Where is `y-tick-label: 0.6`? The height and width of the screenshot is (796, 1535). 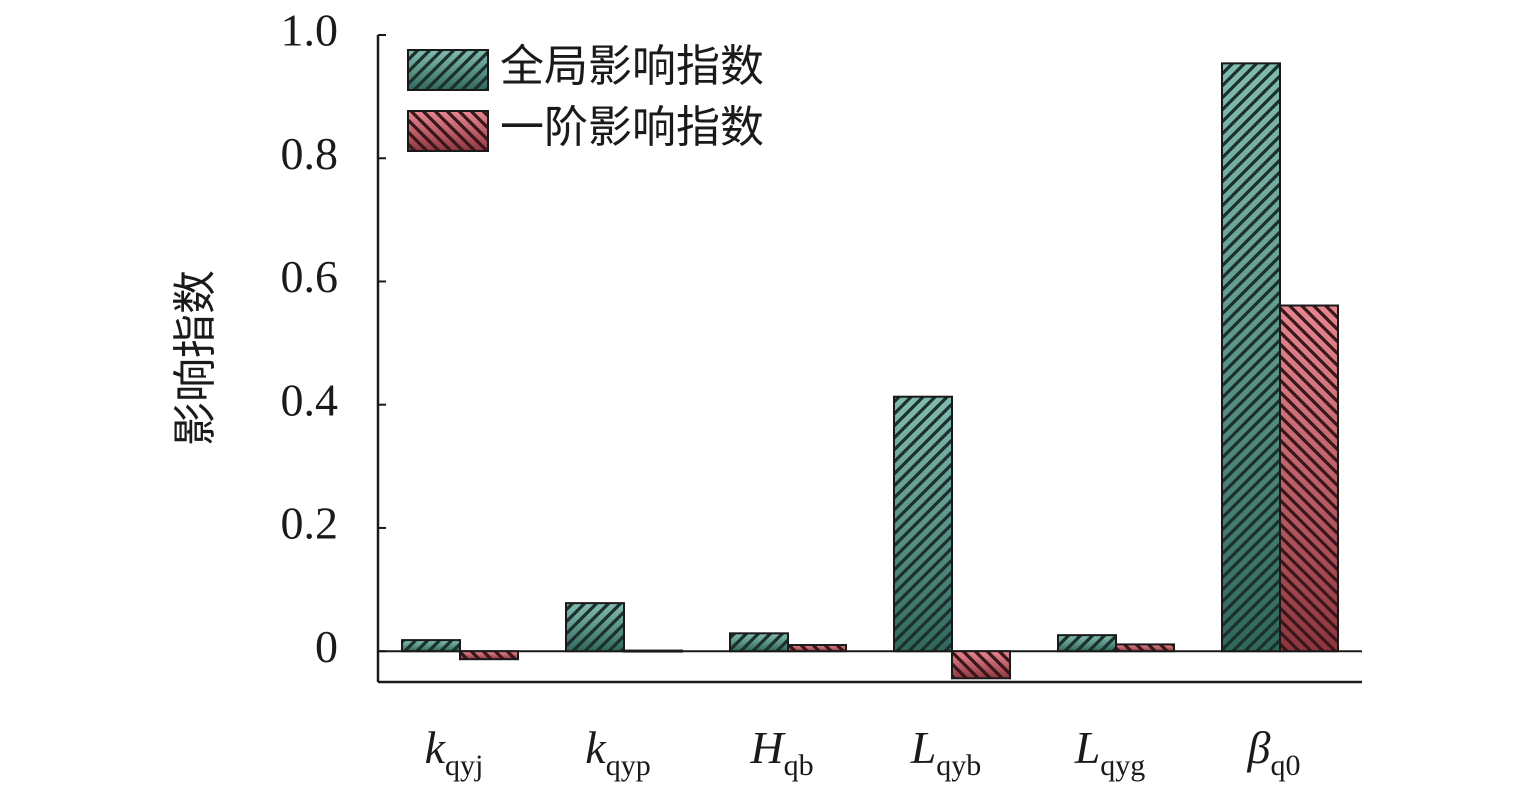 y-tick-label: 0.6 is located at coordinates (310, 276).